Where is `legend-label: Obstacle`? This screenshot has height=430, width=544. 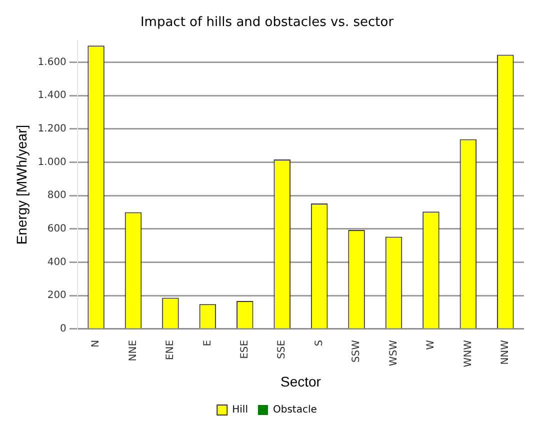
legend-label: Obstacle is located at coordinates (294, 410).